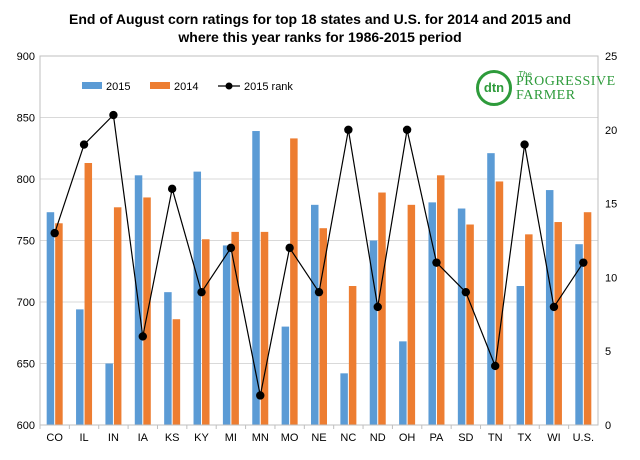 This screenshot has width=640, height=460. I want to click on bar-2014-IL, so click(88, 294).